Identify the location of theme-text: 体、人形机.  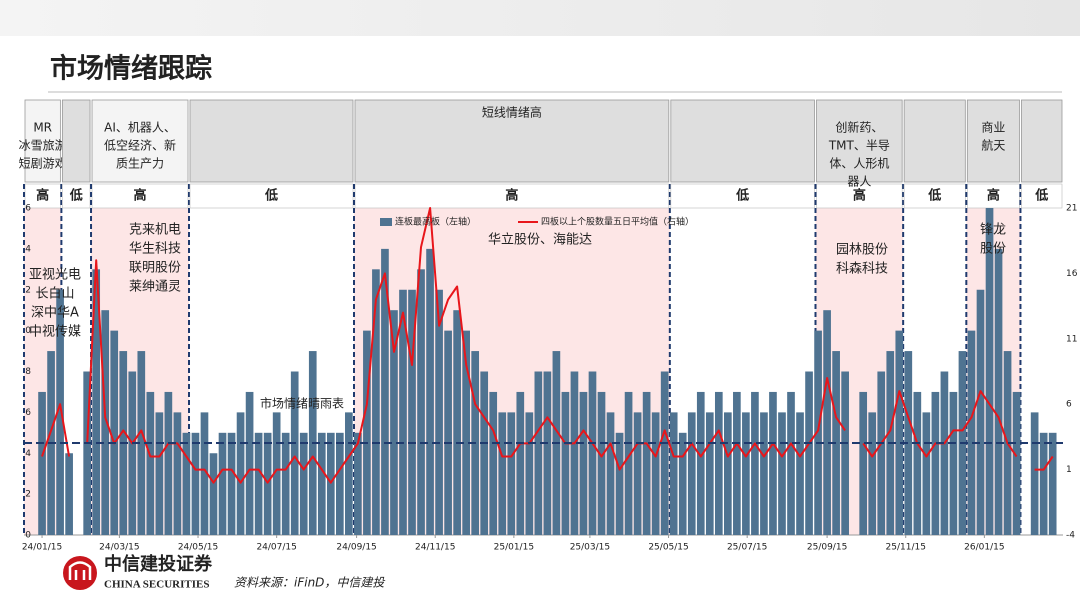
(859, 164).